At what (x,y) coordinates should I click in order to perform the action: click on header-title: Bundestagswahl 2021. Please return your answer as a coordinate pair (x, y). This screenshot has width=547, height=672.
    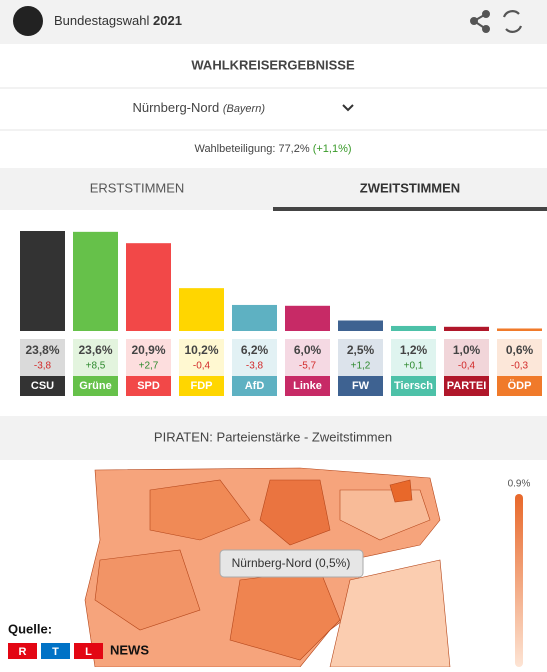
    Looking at the image, I should click on (118, 20).